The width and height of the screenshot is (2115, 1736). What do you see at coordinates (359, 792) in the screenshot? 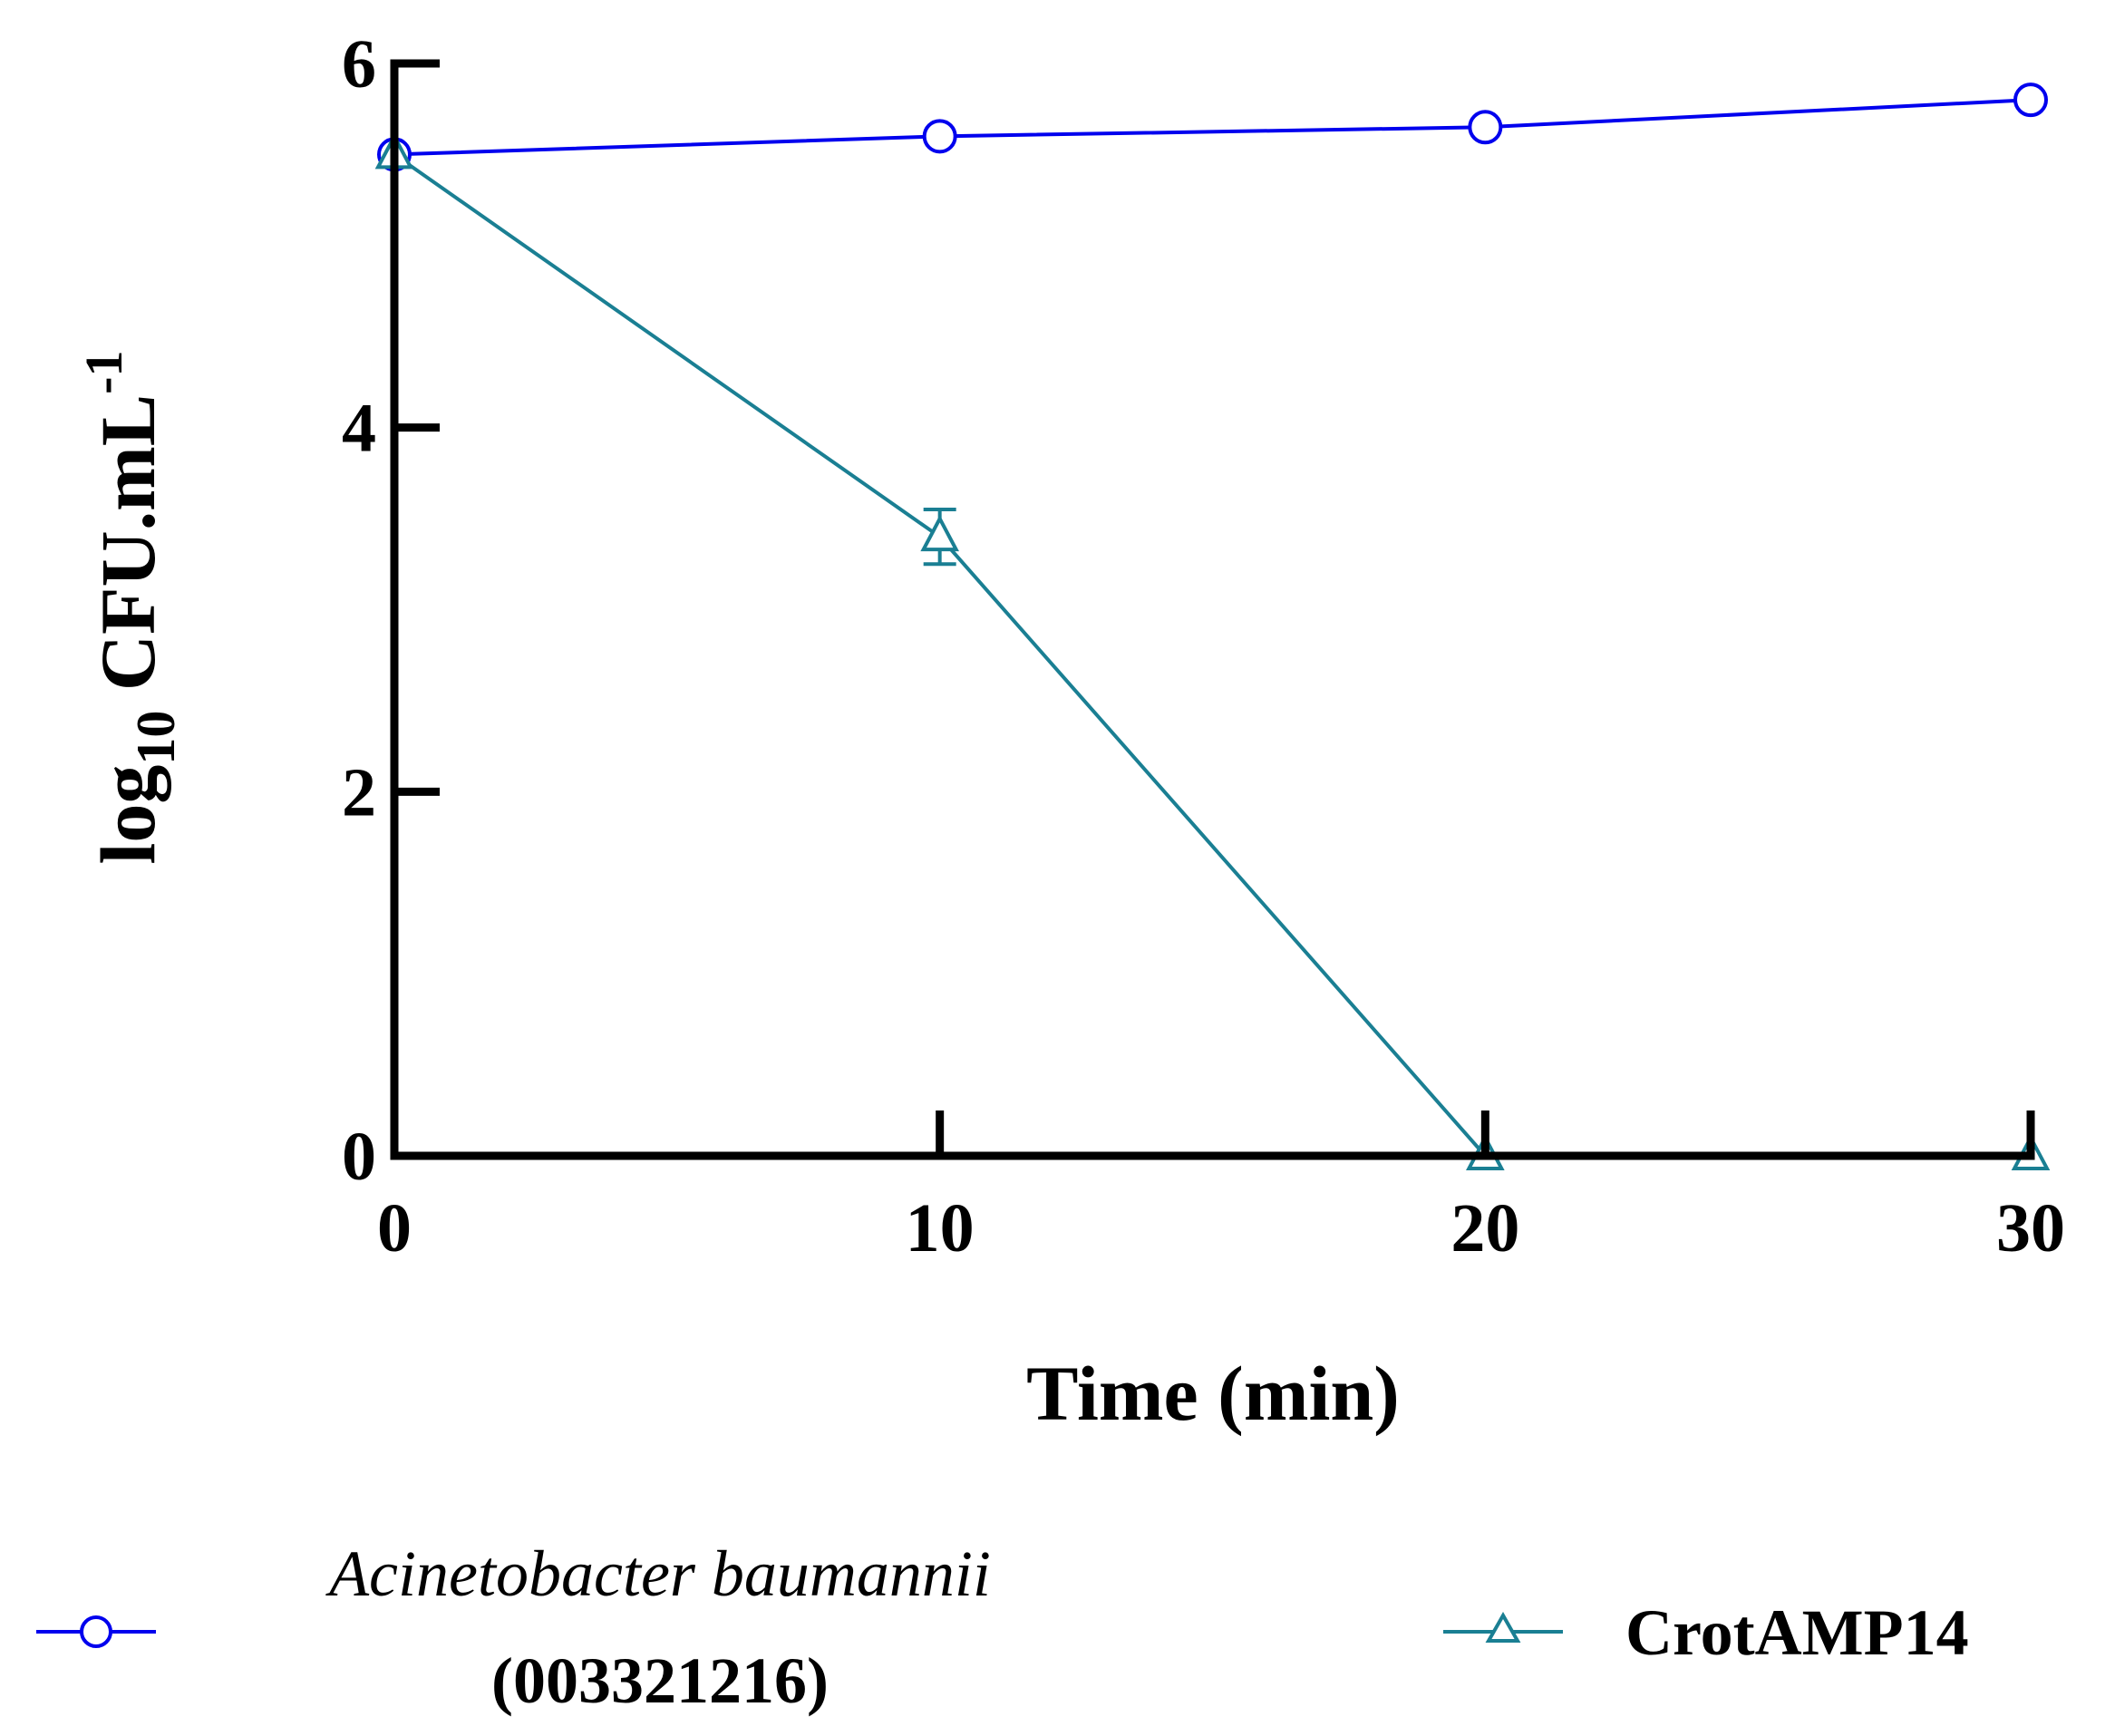
I see `y-tick-label-2: 2` at bounding box center [359, 792].